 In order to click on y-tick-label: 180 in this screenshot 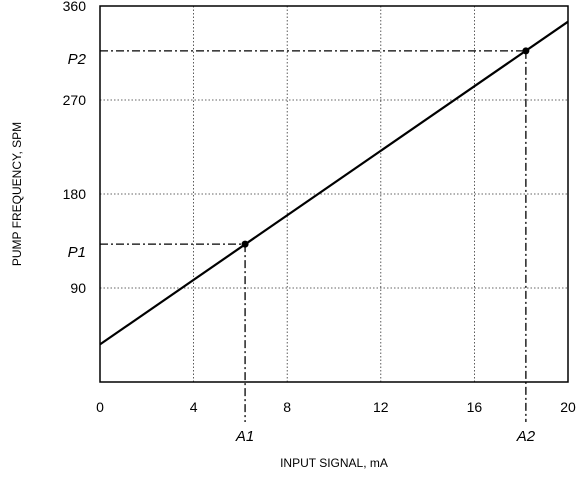, I will do `click(75, 194)`.